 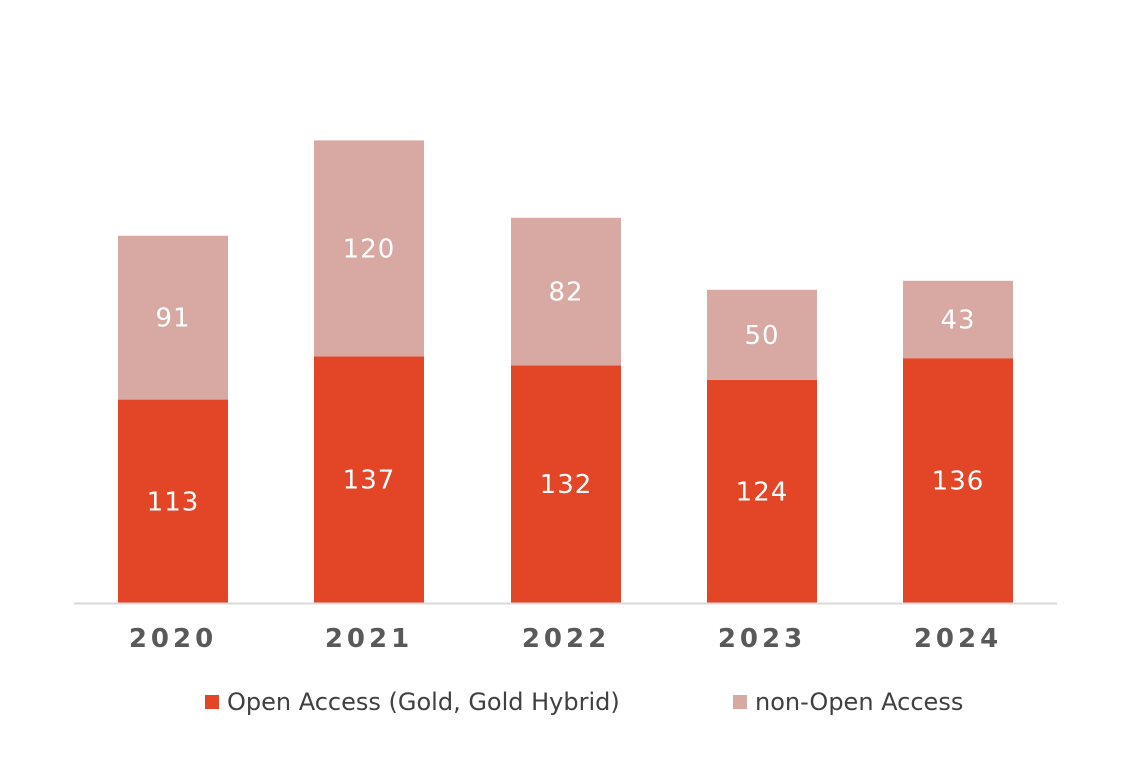 I want to click on bar-non-open-access-2022, so click(x=566, y=291).